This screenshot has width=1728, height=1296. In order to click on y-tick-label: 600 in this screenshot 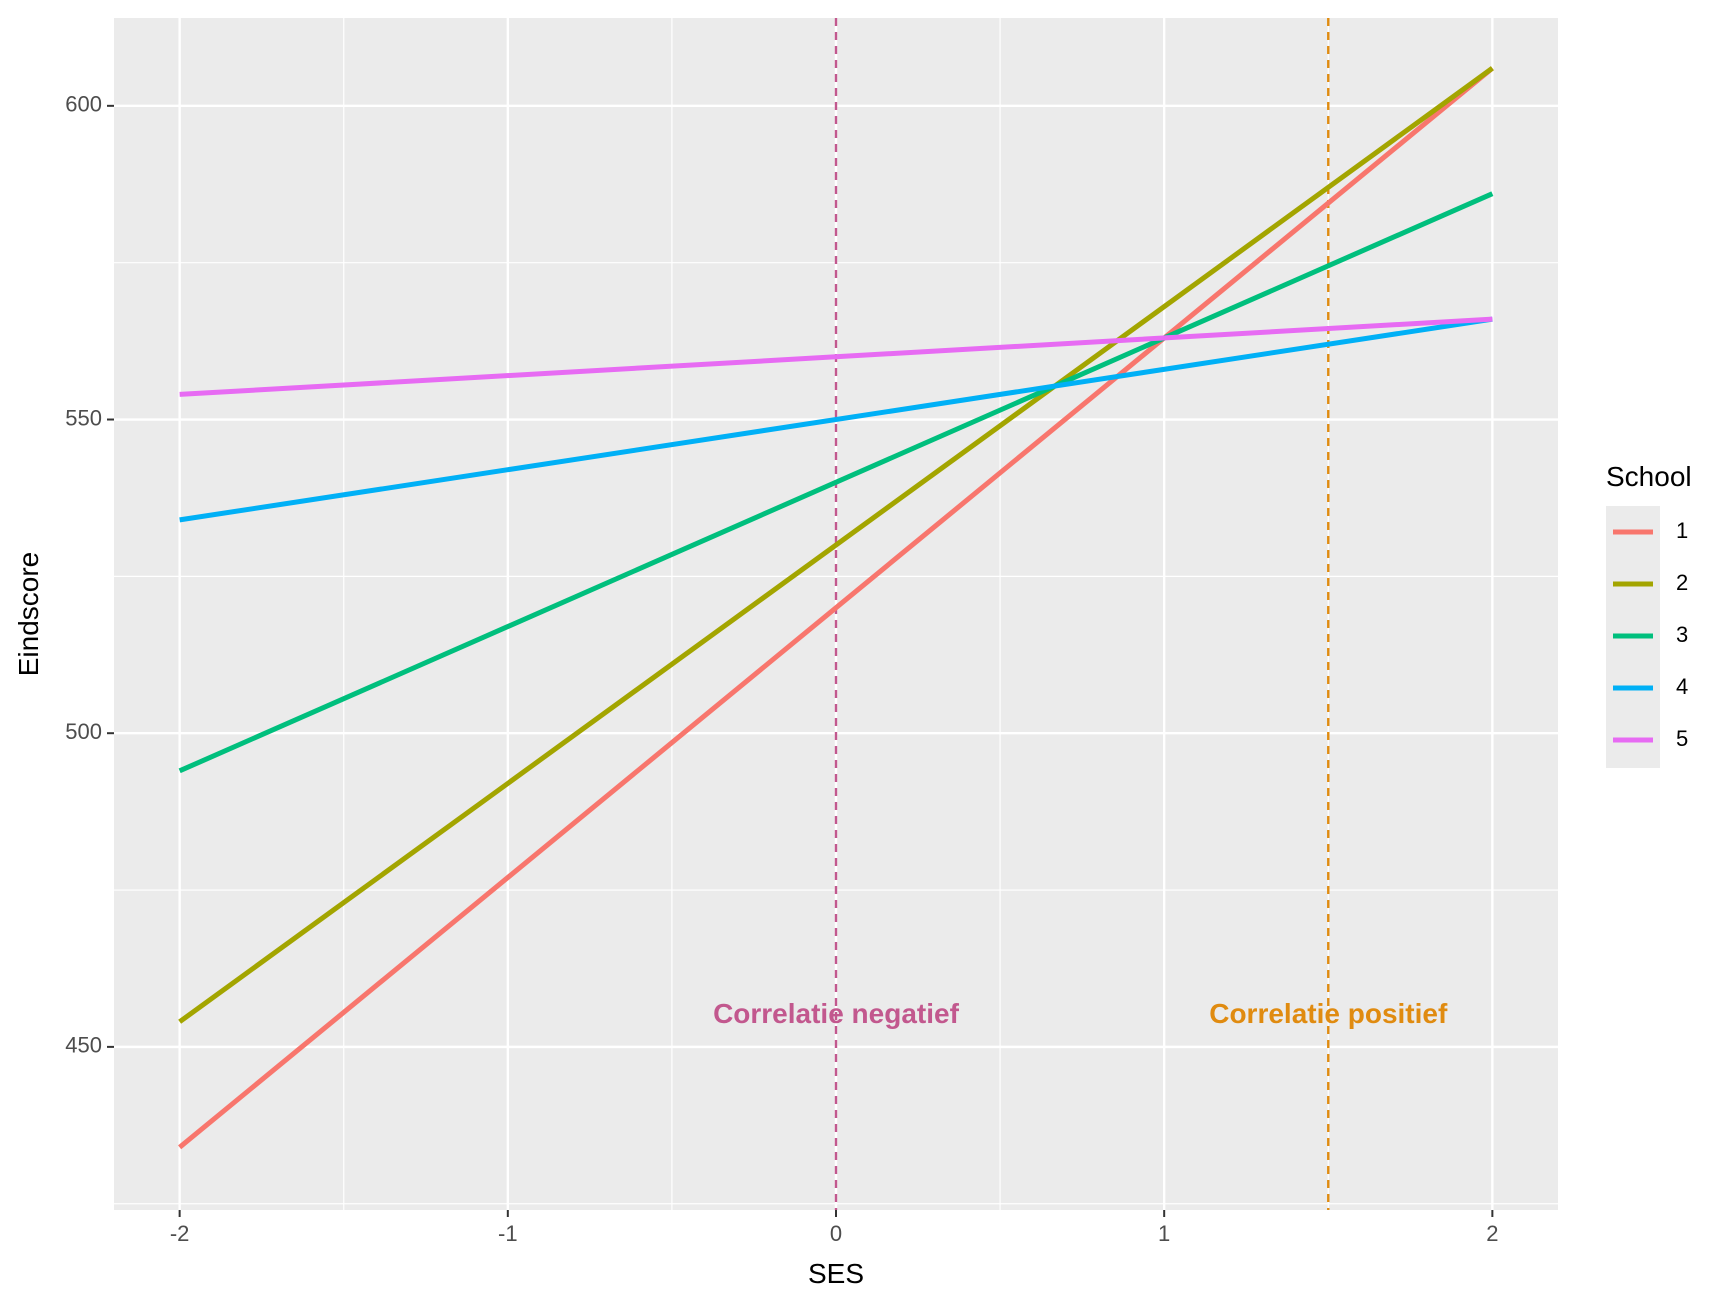, I will do `click(83, 104)`.